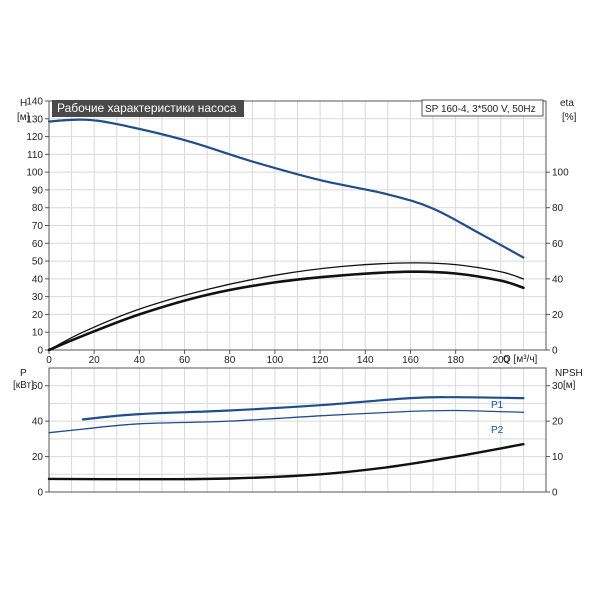 This screenshot has width=600, height=600. Describe the element at coordinates (38, 279) in the screenshot. I see `top-left-tick-label: 40` at that location.